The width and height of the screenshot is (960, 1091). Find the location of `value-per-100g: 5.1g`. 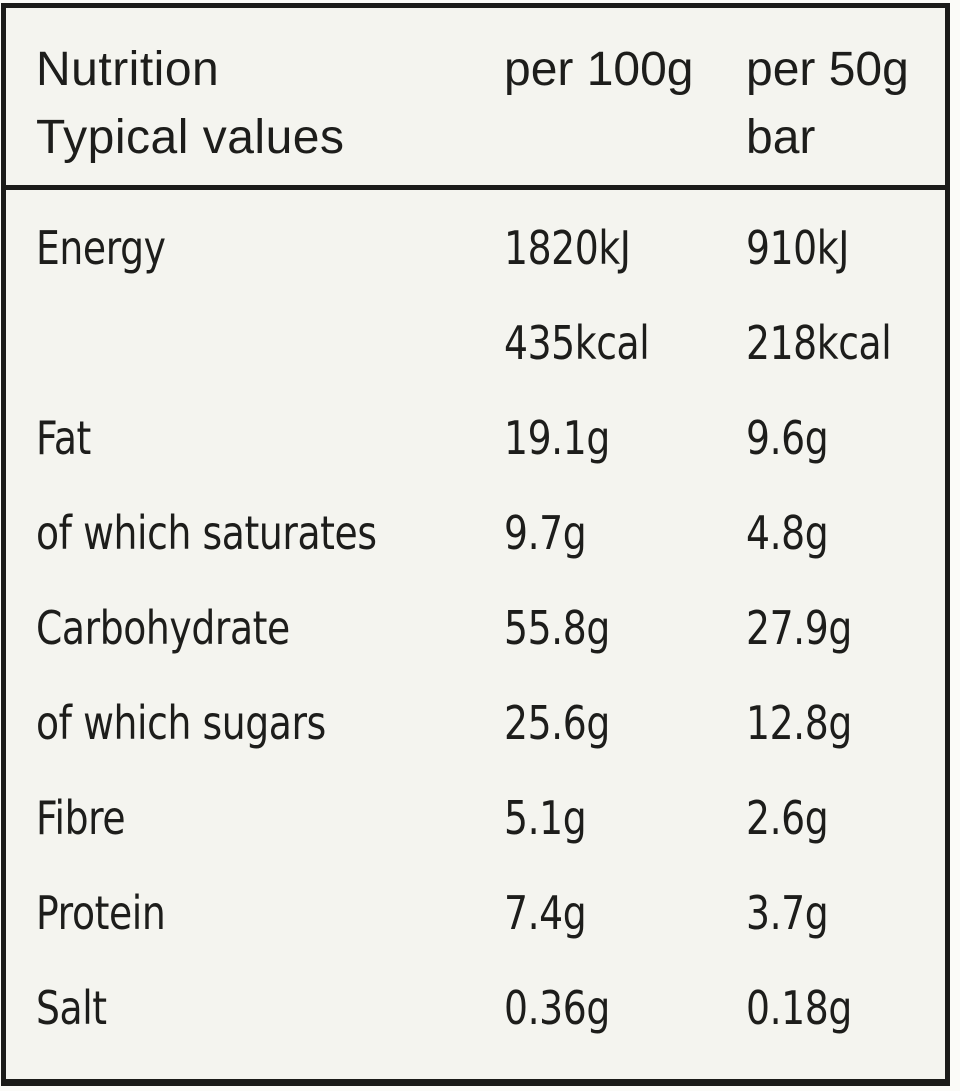

value-per-100g: 5.1g is located at coordinates (545, 817).